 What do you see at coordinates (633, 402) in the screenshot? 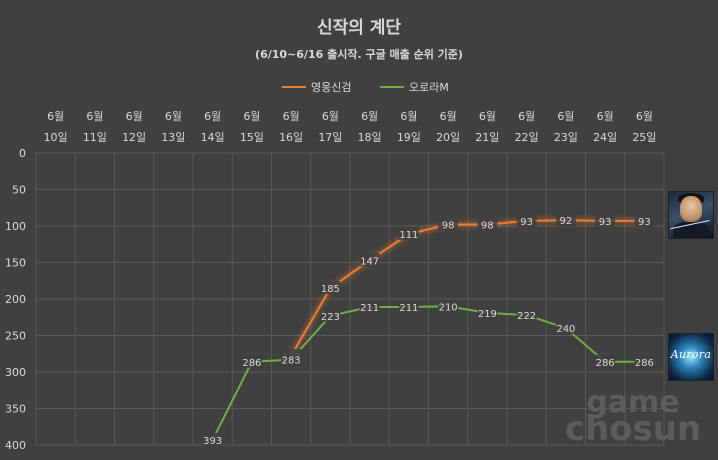
I see `watermark-line-1: game` at bounding box center [633, 402].